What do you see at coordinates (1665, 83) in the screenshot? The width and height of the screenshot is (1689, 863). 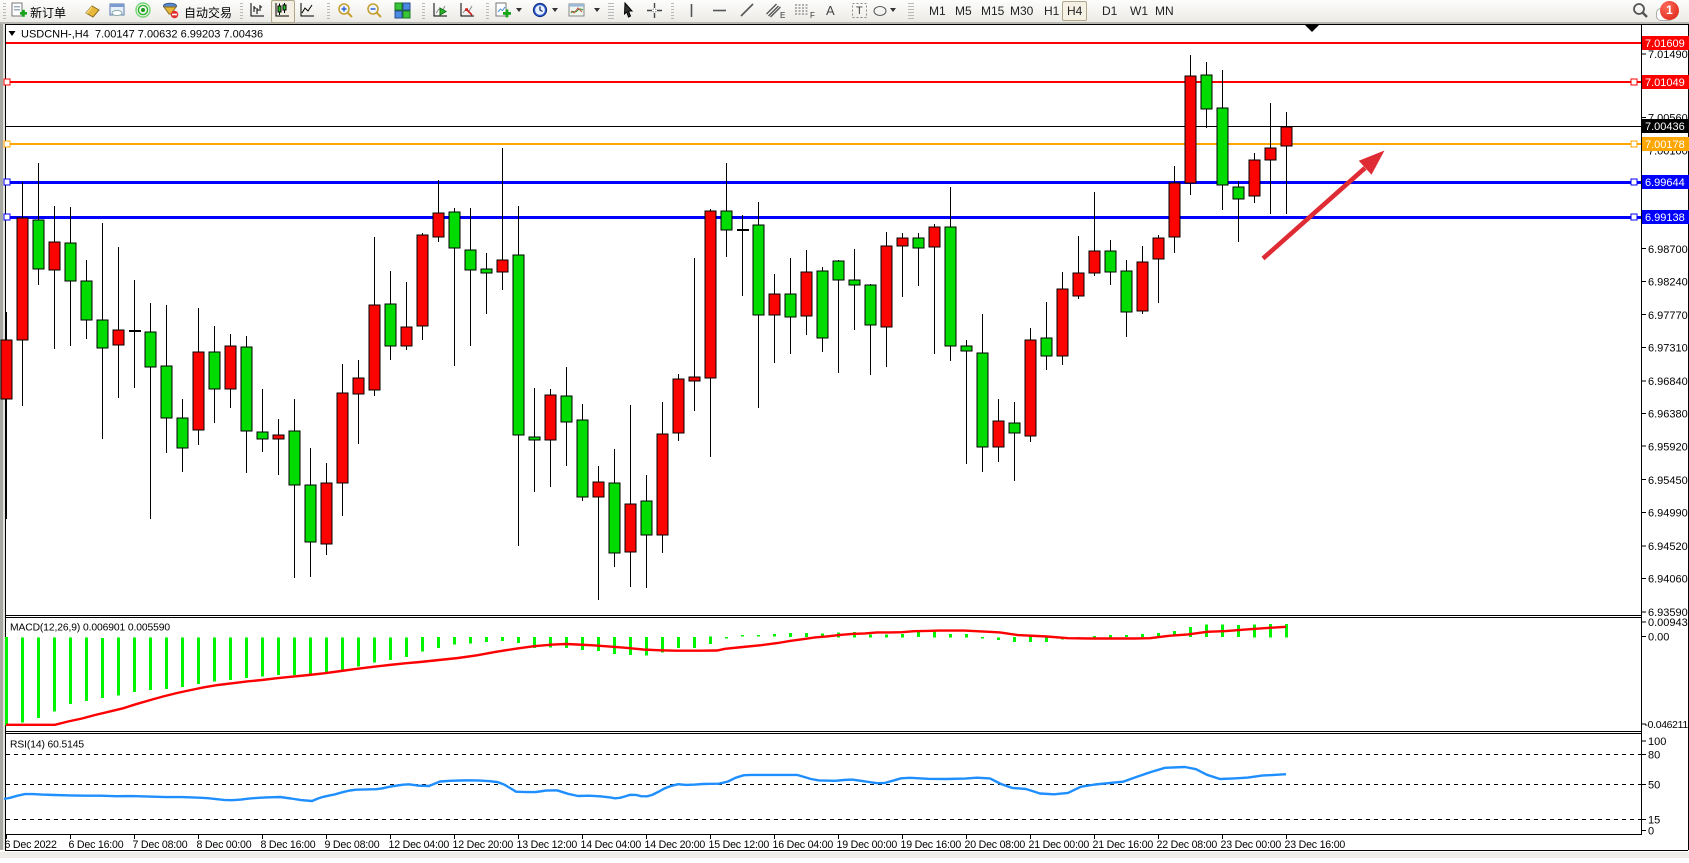 I see `svg-text: 7.01049` at bounding box center [1665, 83].